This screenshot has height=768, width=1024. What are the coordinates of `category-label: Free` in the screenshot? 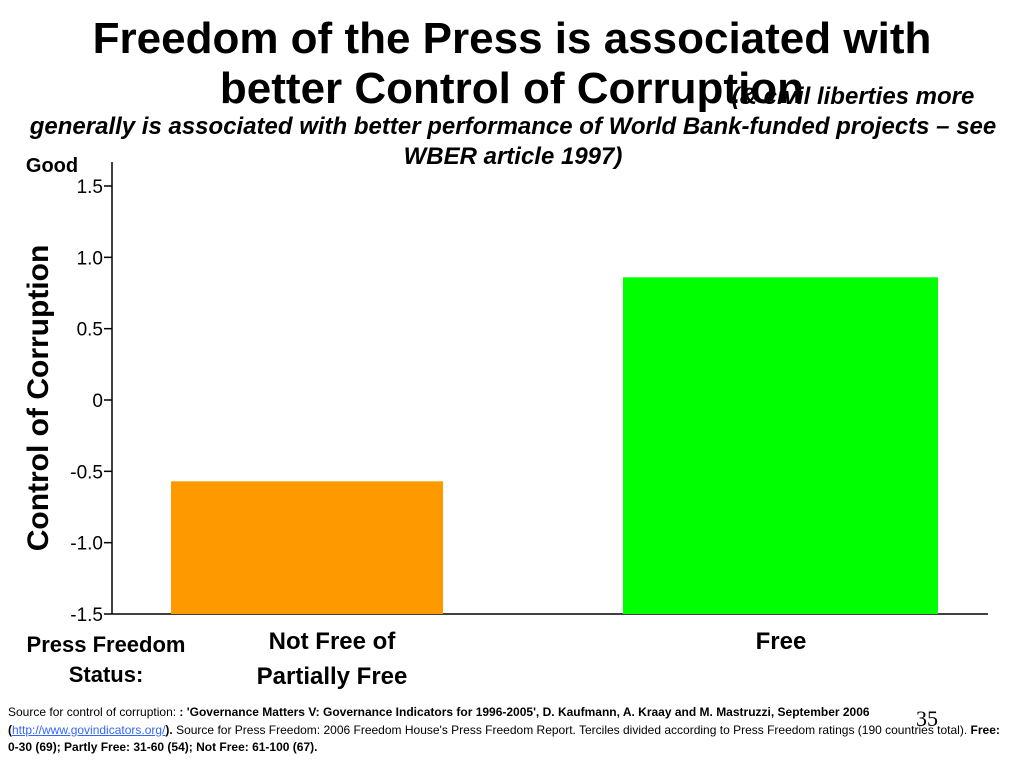 It's located at (781, 641).